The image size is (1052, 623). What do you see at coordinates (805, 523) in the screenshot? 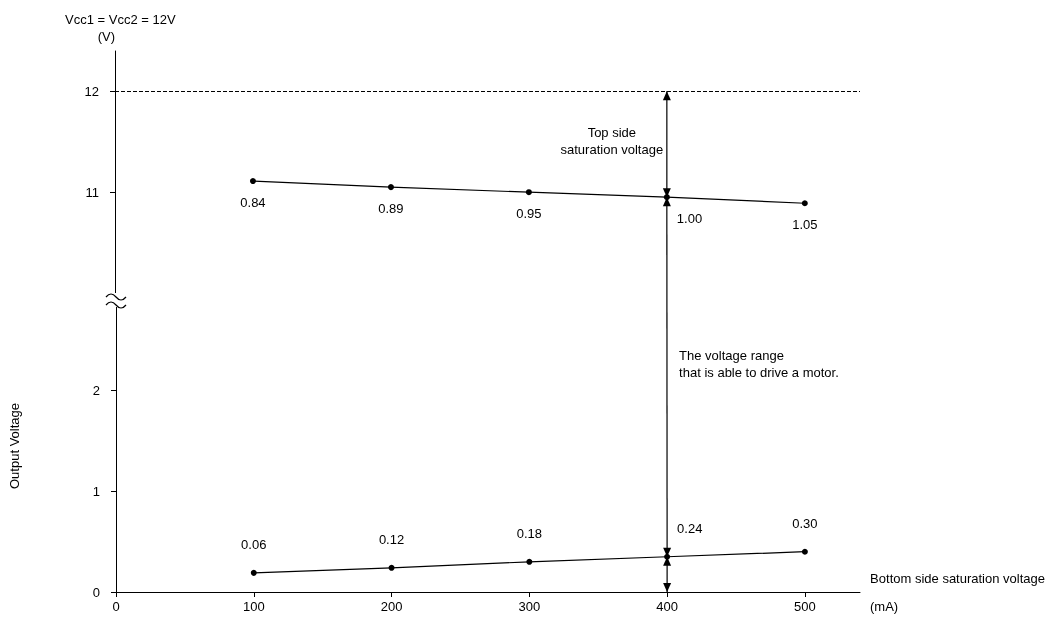
I see `annotation: 0.30` at bounding box center [805, 523].